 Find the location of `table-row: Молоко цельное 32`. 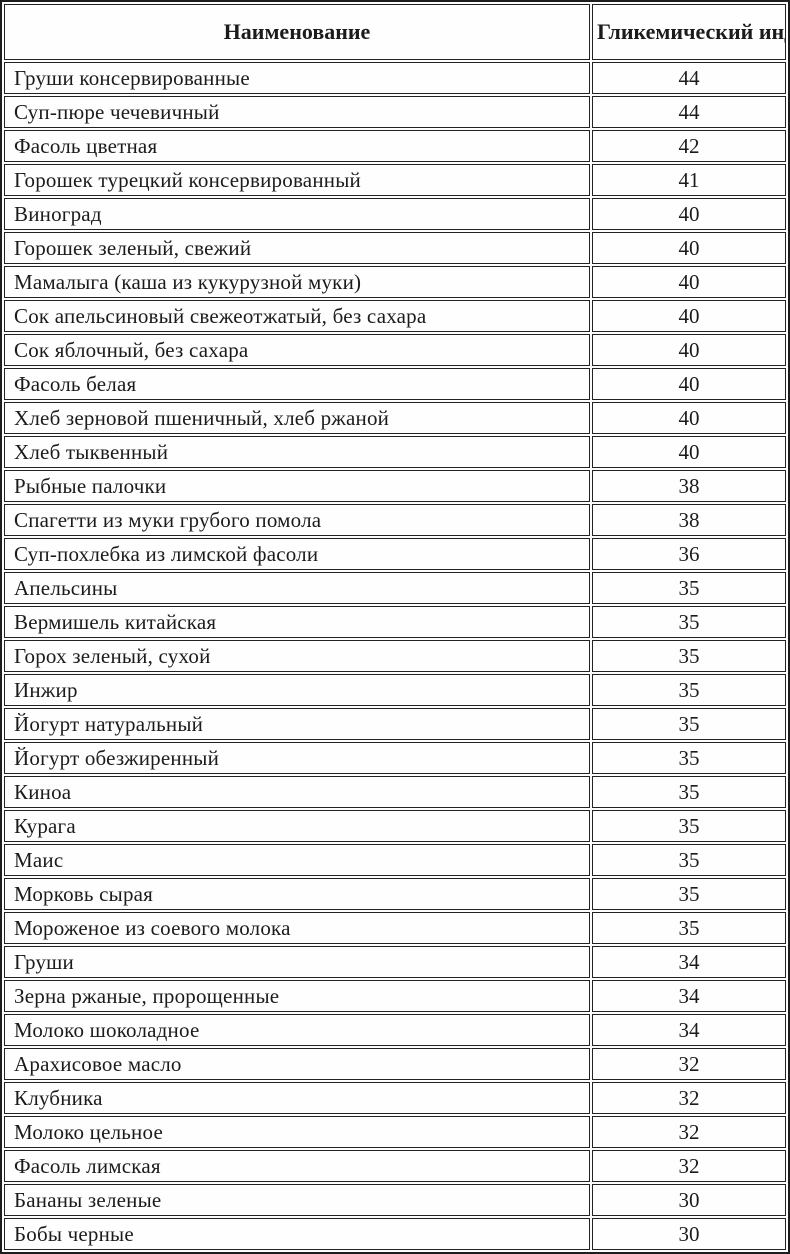

table-row: Молоко цельное 32 is located at coordinates (395, 1132).